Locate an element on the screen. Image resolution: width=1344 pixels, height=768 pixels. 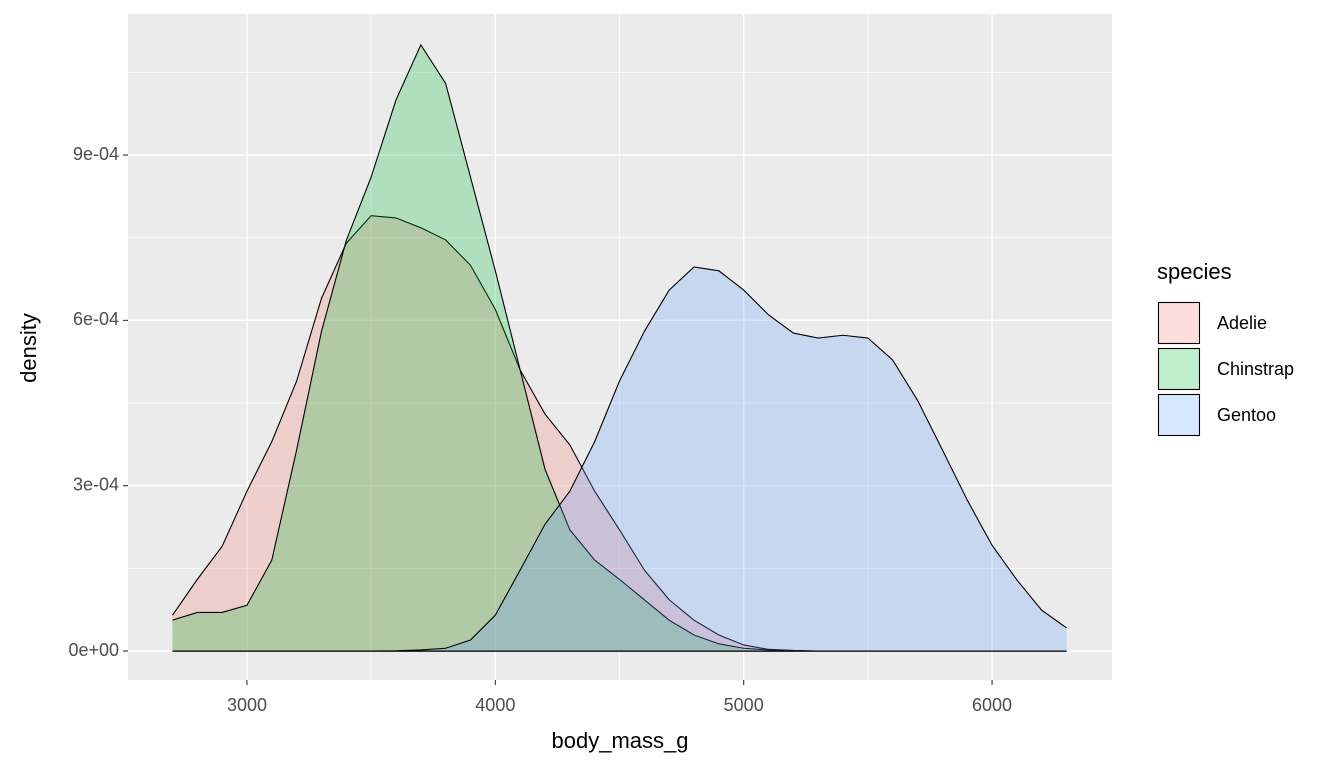
x-tick-label: 6000 is located at coordinates (992, 705).